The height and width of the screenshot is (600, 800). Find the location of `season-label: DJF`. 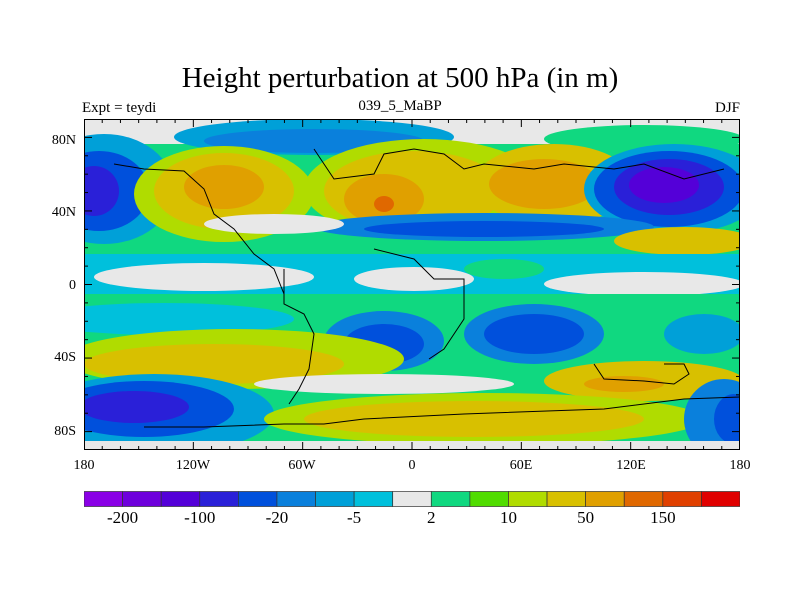

season-label: DJF is located at coordinates (727, 108).